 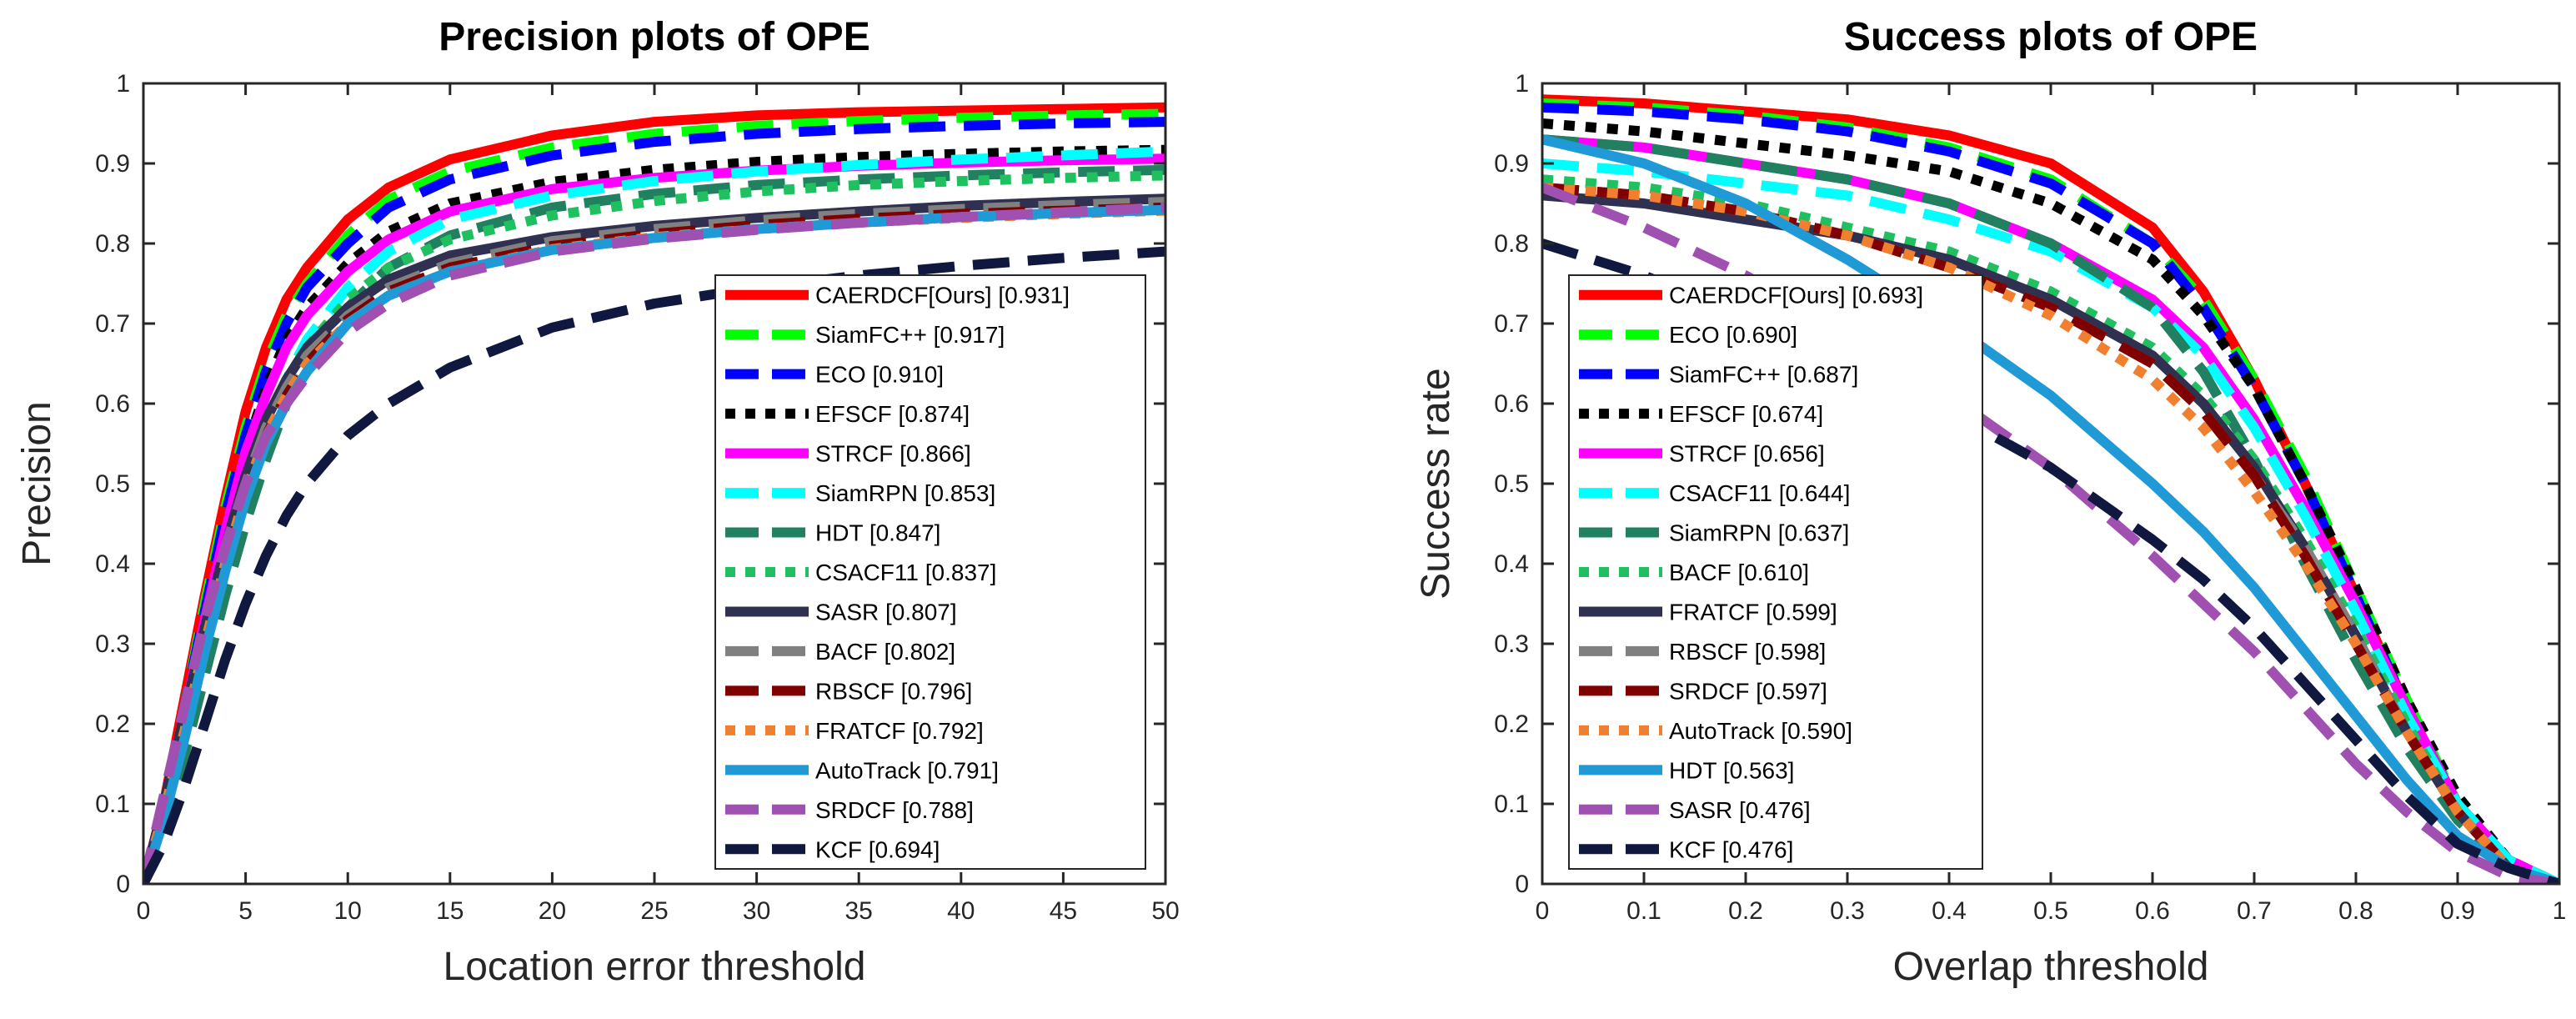 I want to click on precision-x-axis-label: Location error threshold, so click(x=655, y=967).